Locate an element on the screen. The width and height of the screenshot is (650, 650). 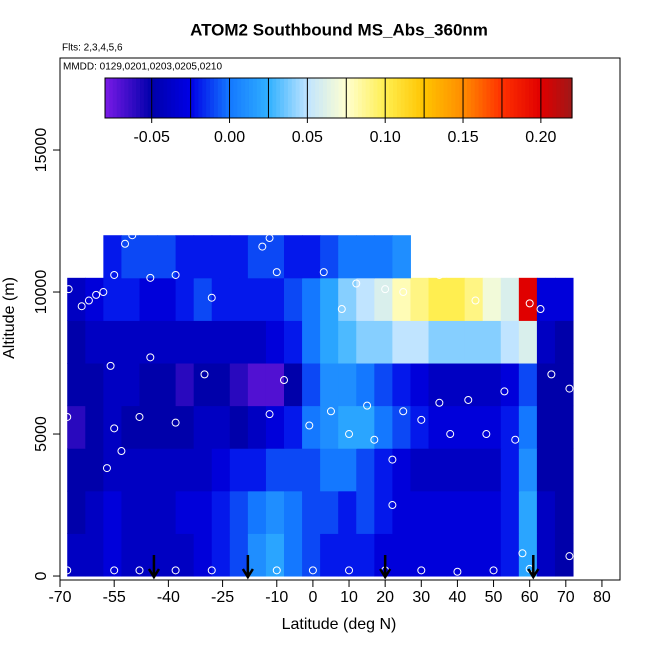
x-tick-label: -40 is located at coordinates (168, 597).